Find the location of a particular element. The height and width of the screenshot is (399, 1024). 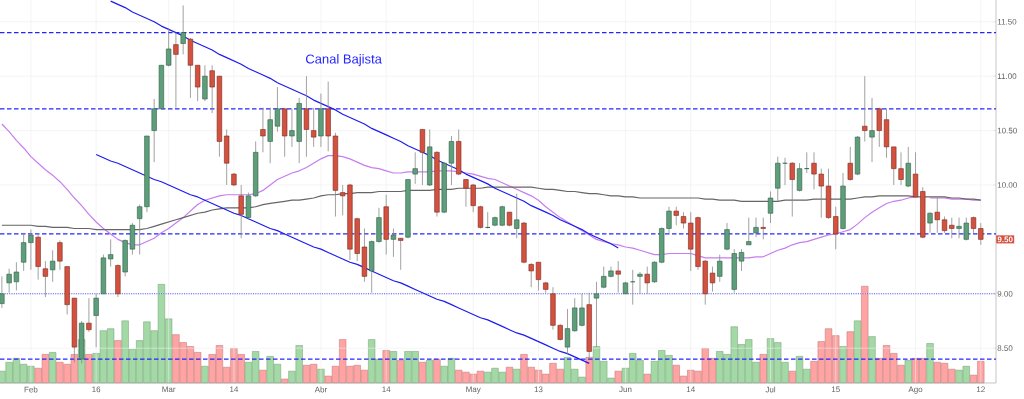

x-tick-label: Feb is located at coordinates (31, 389).